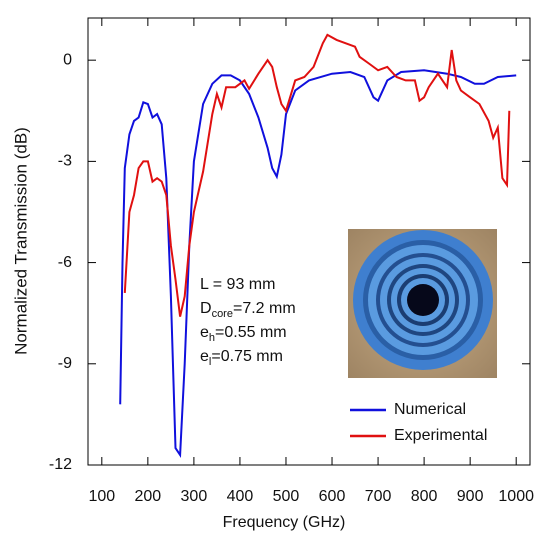 This screenshot has height=533, width=551. What do you see at coordinates (67, 59) in the screenshot?
I see `y-tick-label: 0` at bounding box center [67, 59].